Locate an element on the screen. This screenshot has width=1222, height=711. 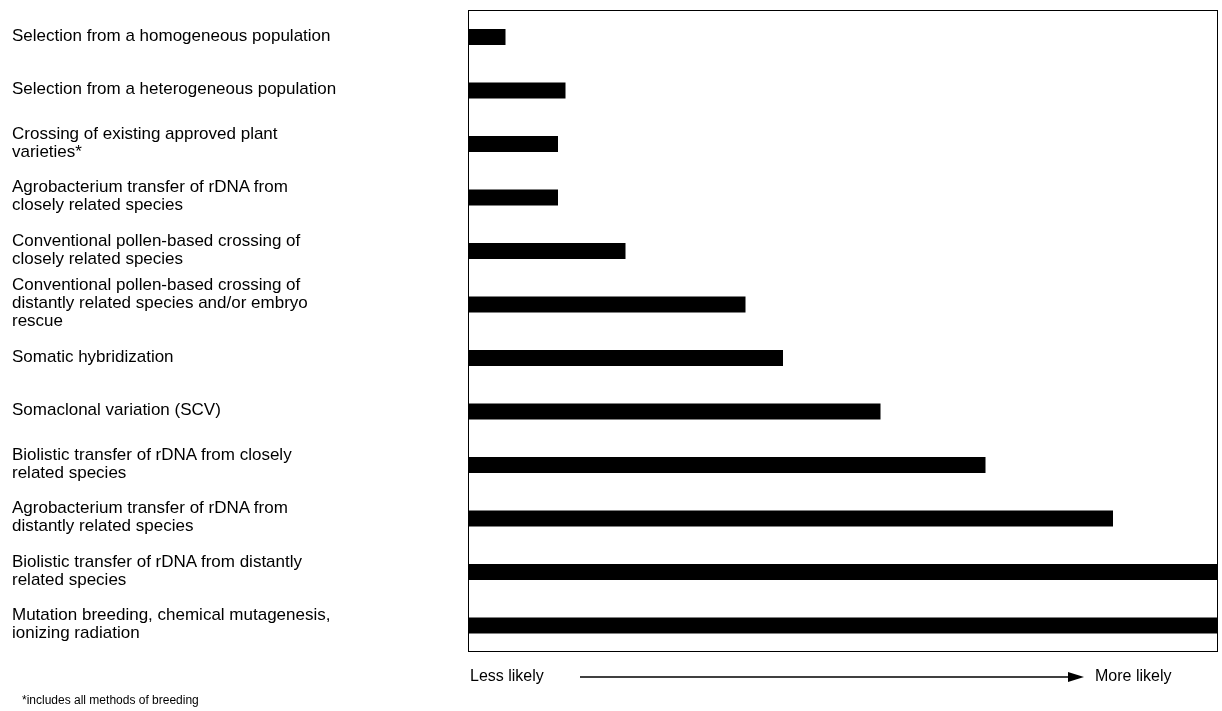
y-tick-label: Biolistic transfer of rDNA from closely related species is located at coordinates (152, 464).